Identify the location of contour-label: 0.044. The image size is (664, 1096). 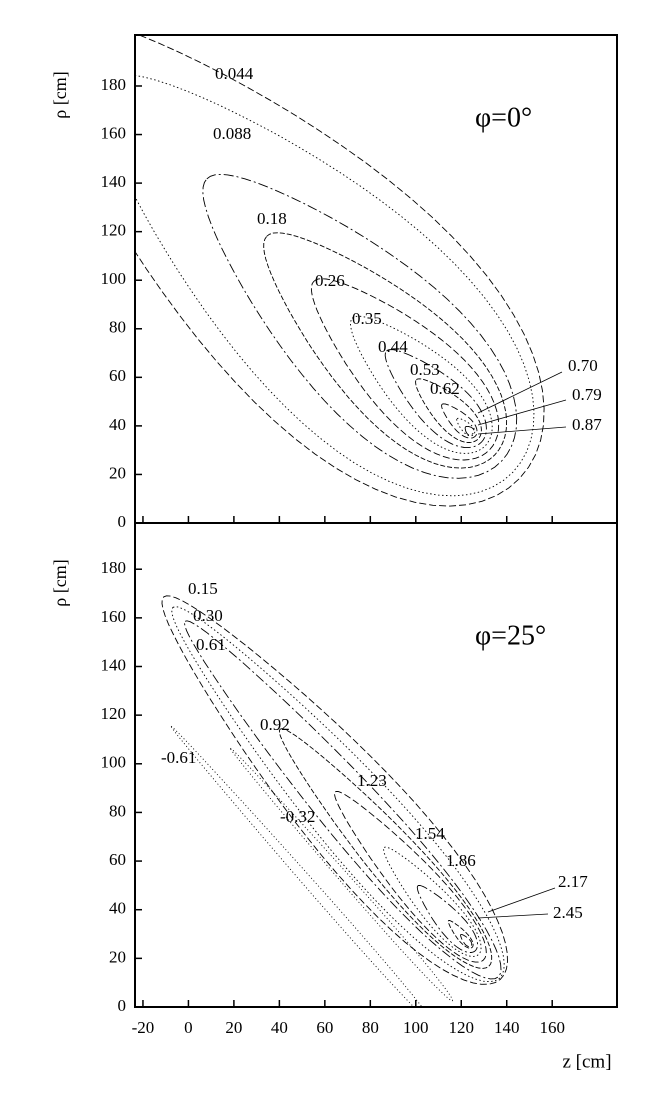
(234, 73).